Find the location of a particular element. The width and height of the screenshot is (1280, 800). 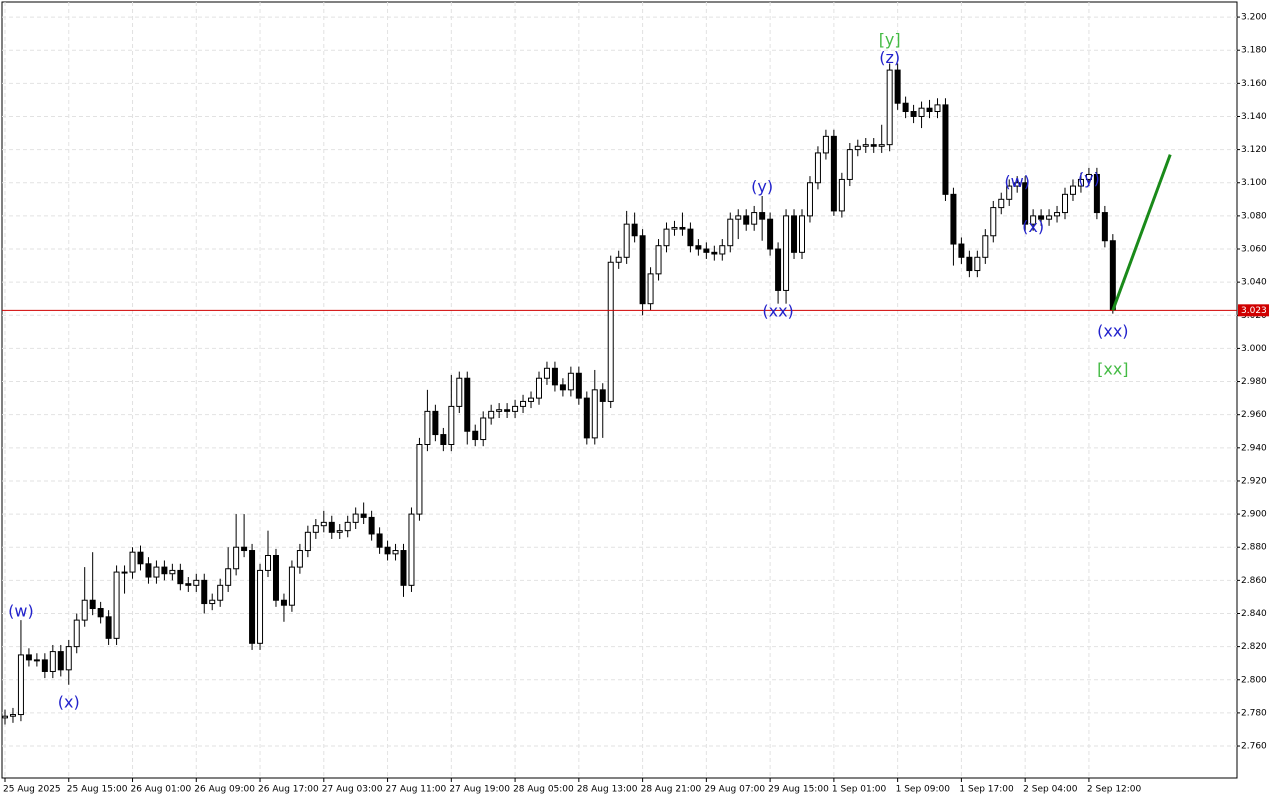

x-tick-label: 28 Aug 21:00 is located at coordinates (671, 790).